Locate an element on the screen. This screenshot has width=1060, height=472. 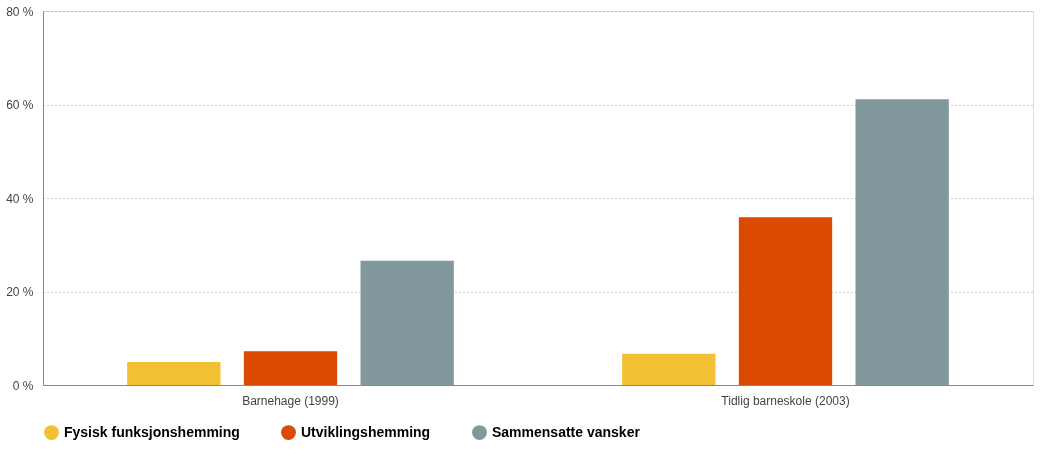
x-tick-label: Barnehage (1999) is located at coordinates (290, 400).